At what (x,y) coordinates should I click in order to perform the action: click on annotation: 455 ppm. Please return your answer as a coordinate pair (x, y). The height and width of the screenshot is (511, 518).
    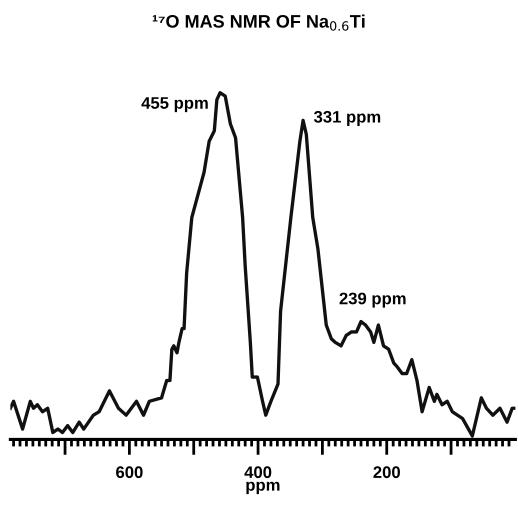
    Looking at the image, I should click on (174, 104).